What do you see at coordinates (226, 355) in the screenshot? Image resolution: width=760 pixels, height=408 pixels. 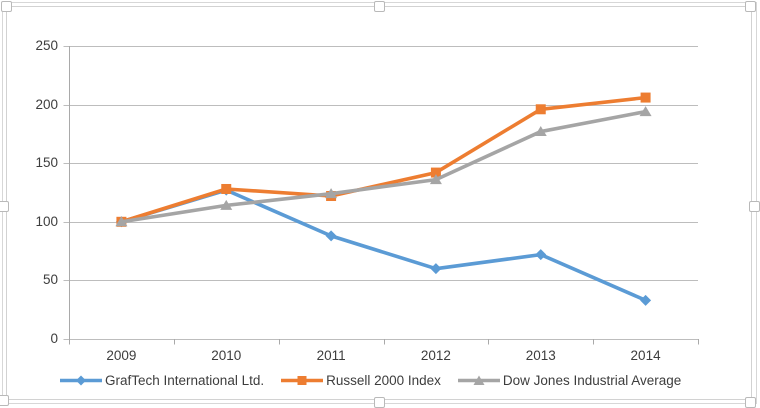 I see `x-tick-label: 2010` at bounding box center [226, 355].